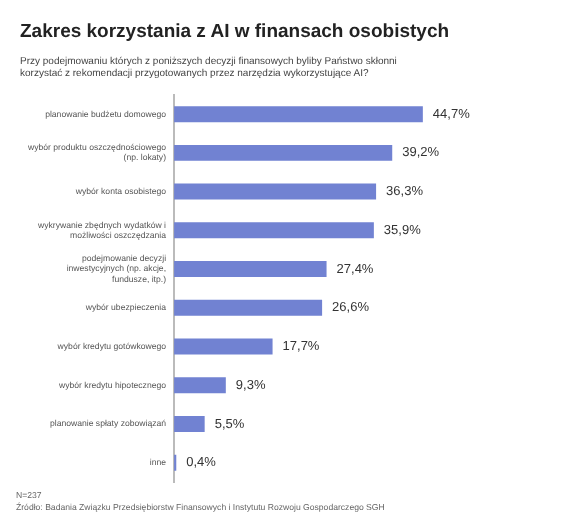 Image resolution: width=580 pixels, height=526 pixels. Describe the element at coordinates (235, 31) in the screenshot. I see `chart-title: Zakres korzystania z AI w finansach osobistych` at that location.